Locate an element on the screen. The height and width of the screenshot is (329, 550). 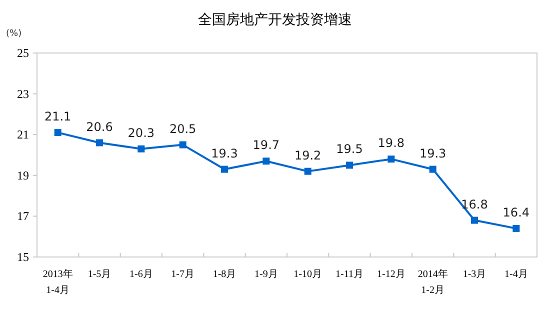
x-tick-label: 1-3月 is located at coordinates (474, 274).